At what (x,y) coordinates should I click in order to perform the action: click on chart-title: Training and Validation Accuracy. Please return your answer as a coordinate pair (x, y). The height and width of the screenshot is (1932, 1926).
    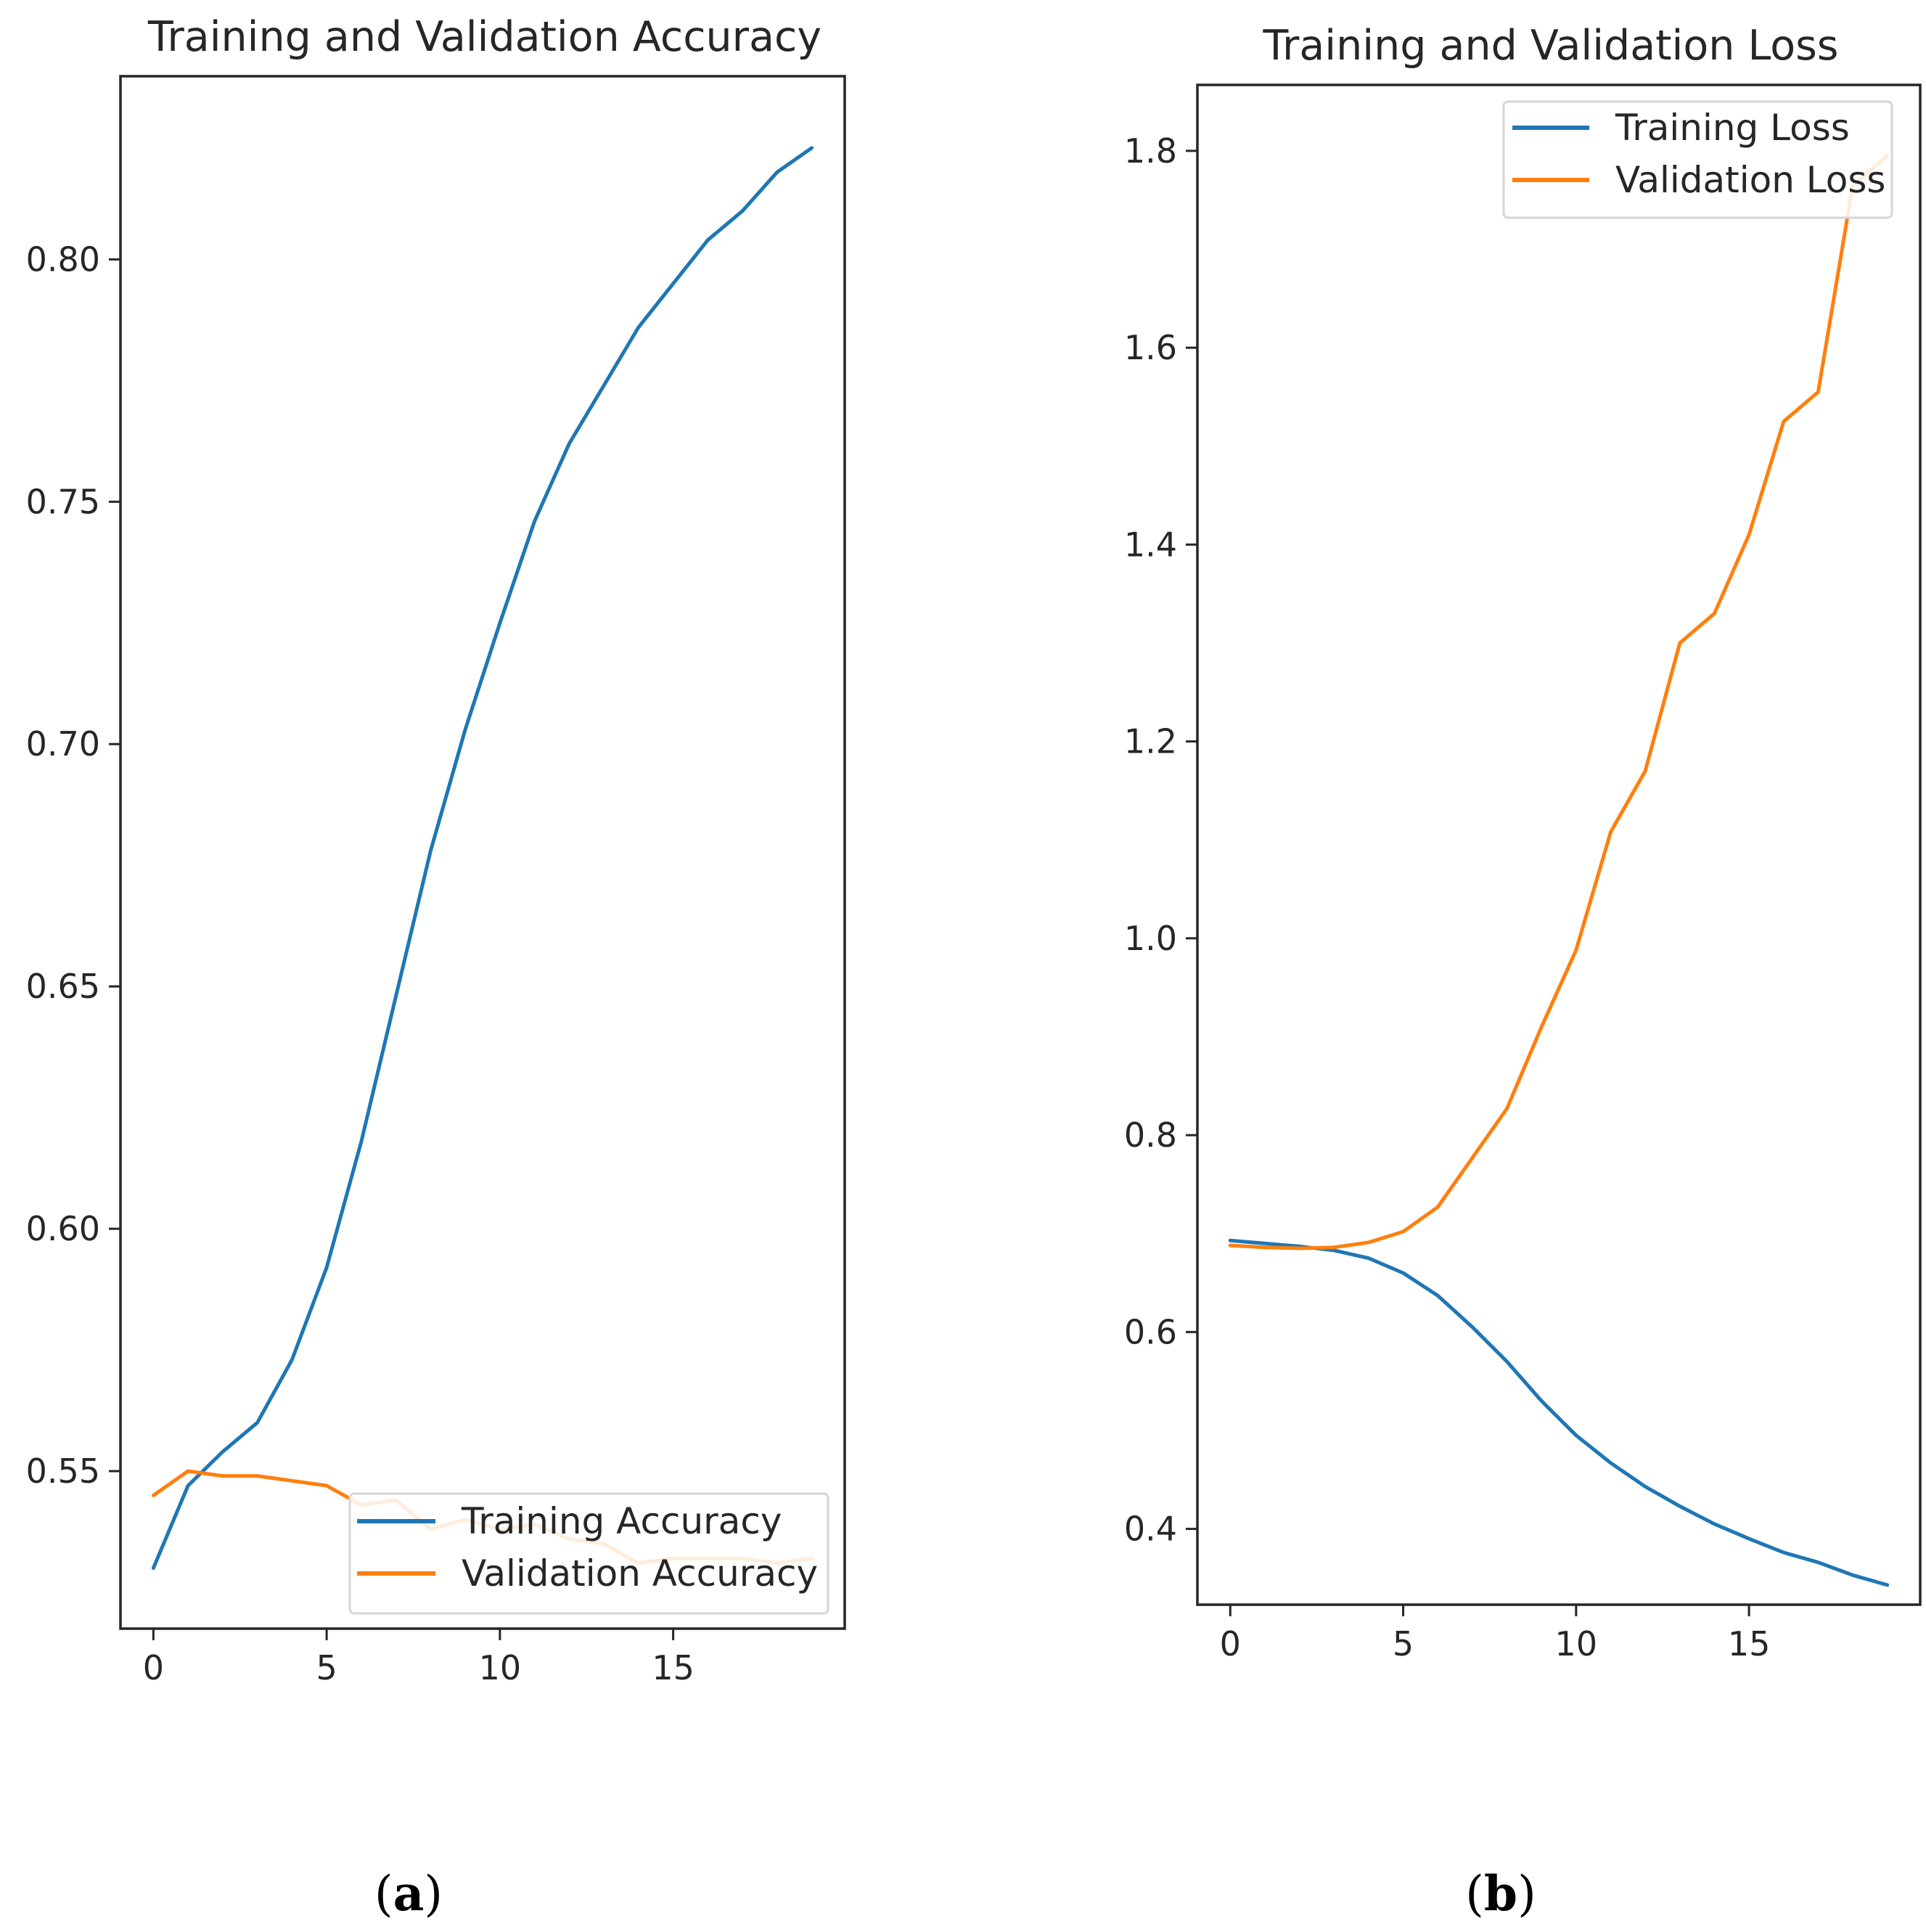
    Looking at the image, I should click on (484, 37).